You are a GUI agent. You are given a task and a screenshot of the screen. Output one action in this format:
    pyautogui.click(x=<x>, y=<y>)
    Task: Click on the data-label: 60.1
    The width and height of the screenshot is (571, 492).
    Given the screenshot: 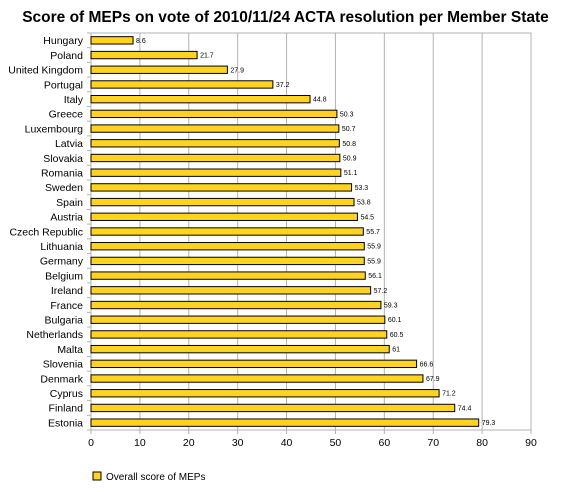 What is the action you would take?
    pyautogui.click(x=395, y=320)
    